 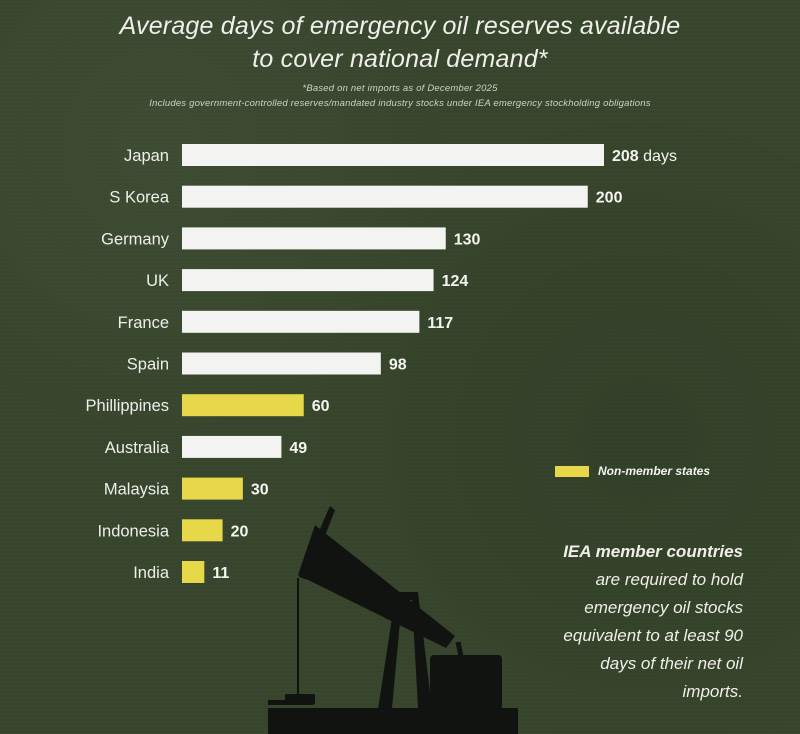 I want to click on oil-pump-jack-illustration, so click(x=393, y=620).